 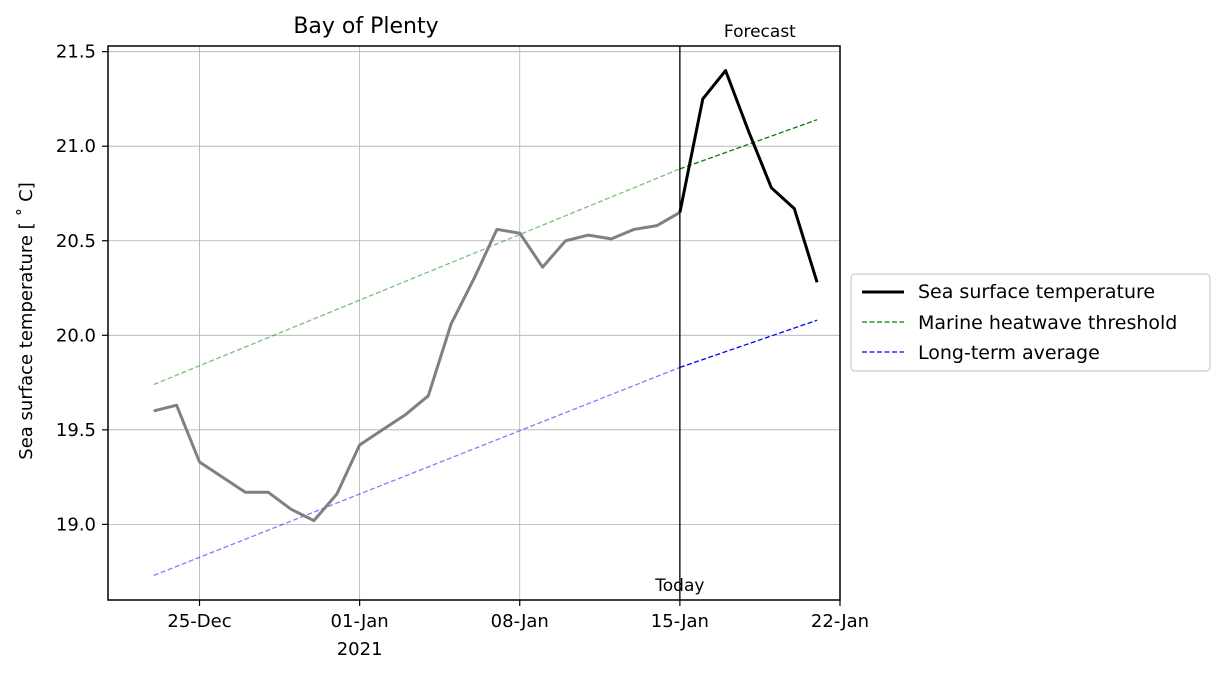 What do you see at coordinates (748, 344) in the screenshot?
I see `average-line-forecast` at bounding box center [748, 344].